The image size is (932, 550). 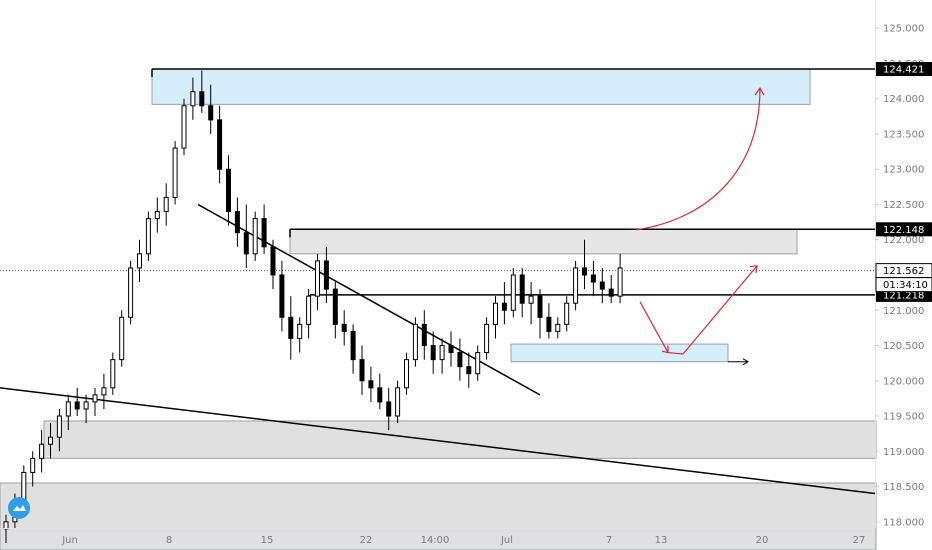 What do you see at coordinates (903, 29) in the screenshot?
I see `y-tick-label: 125.000` at bounding box center [903, 29].